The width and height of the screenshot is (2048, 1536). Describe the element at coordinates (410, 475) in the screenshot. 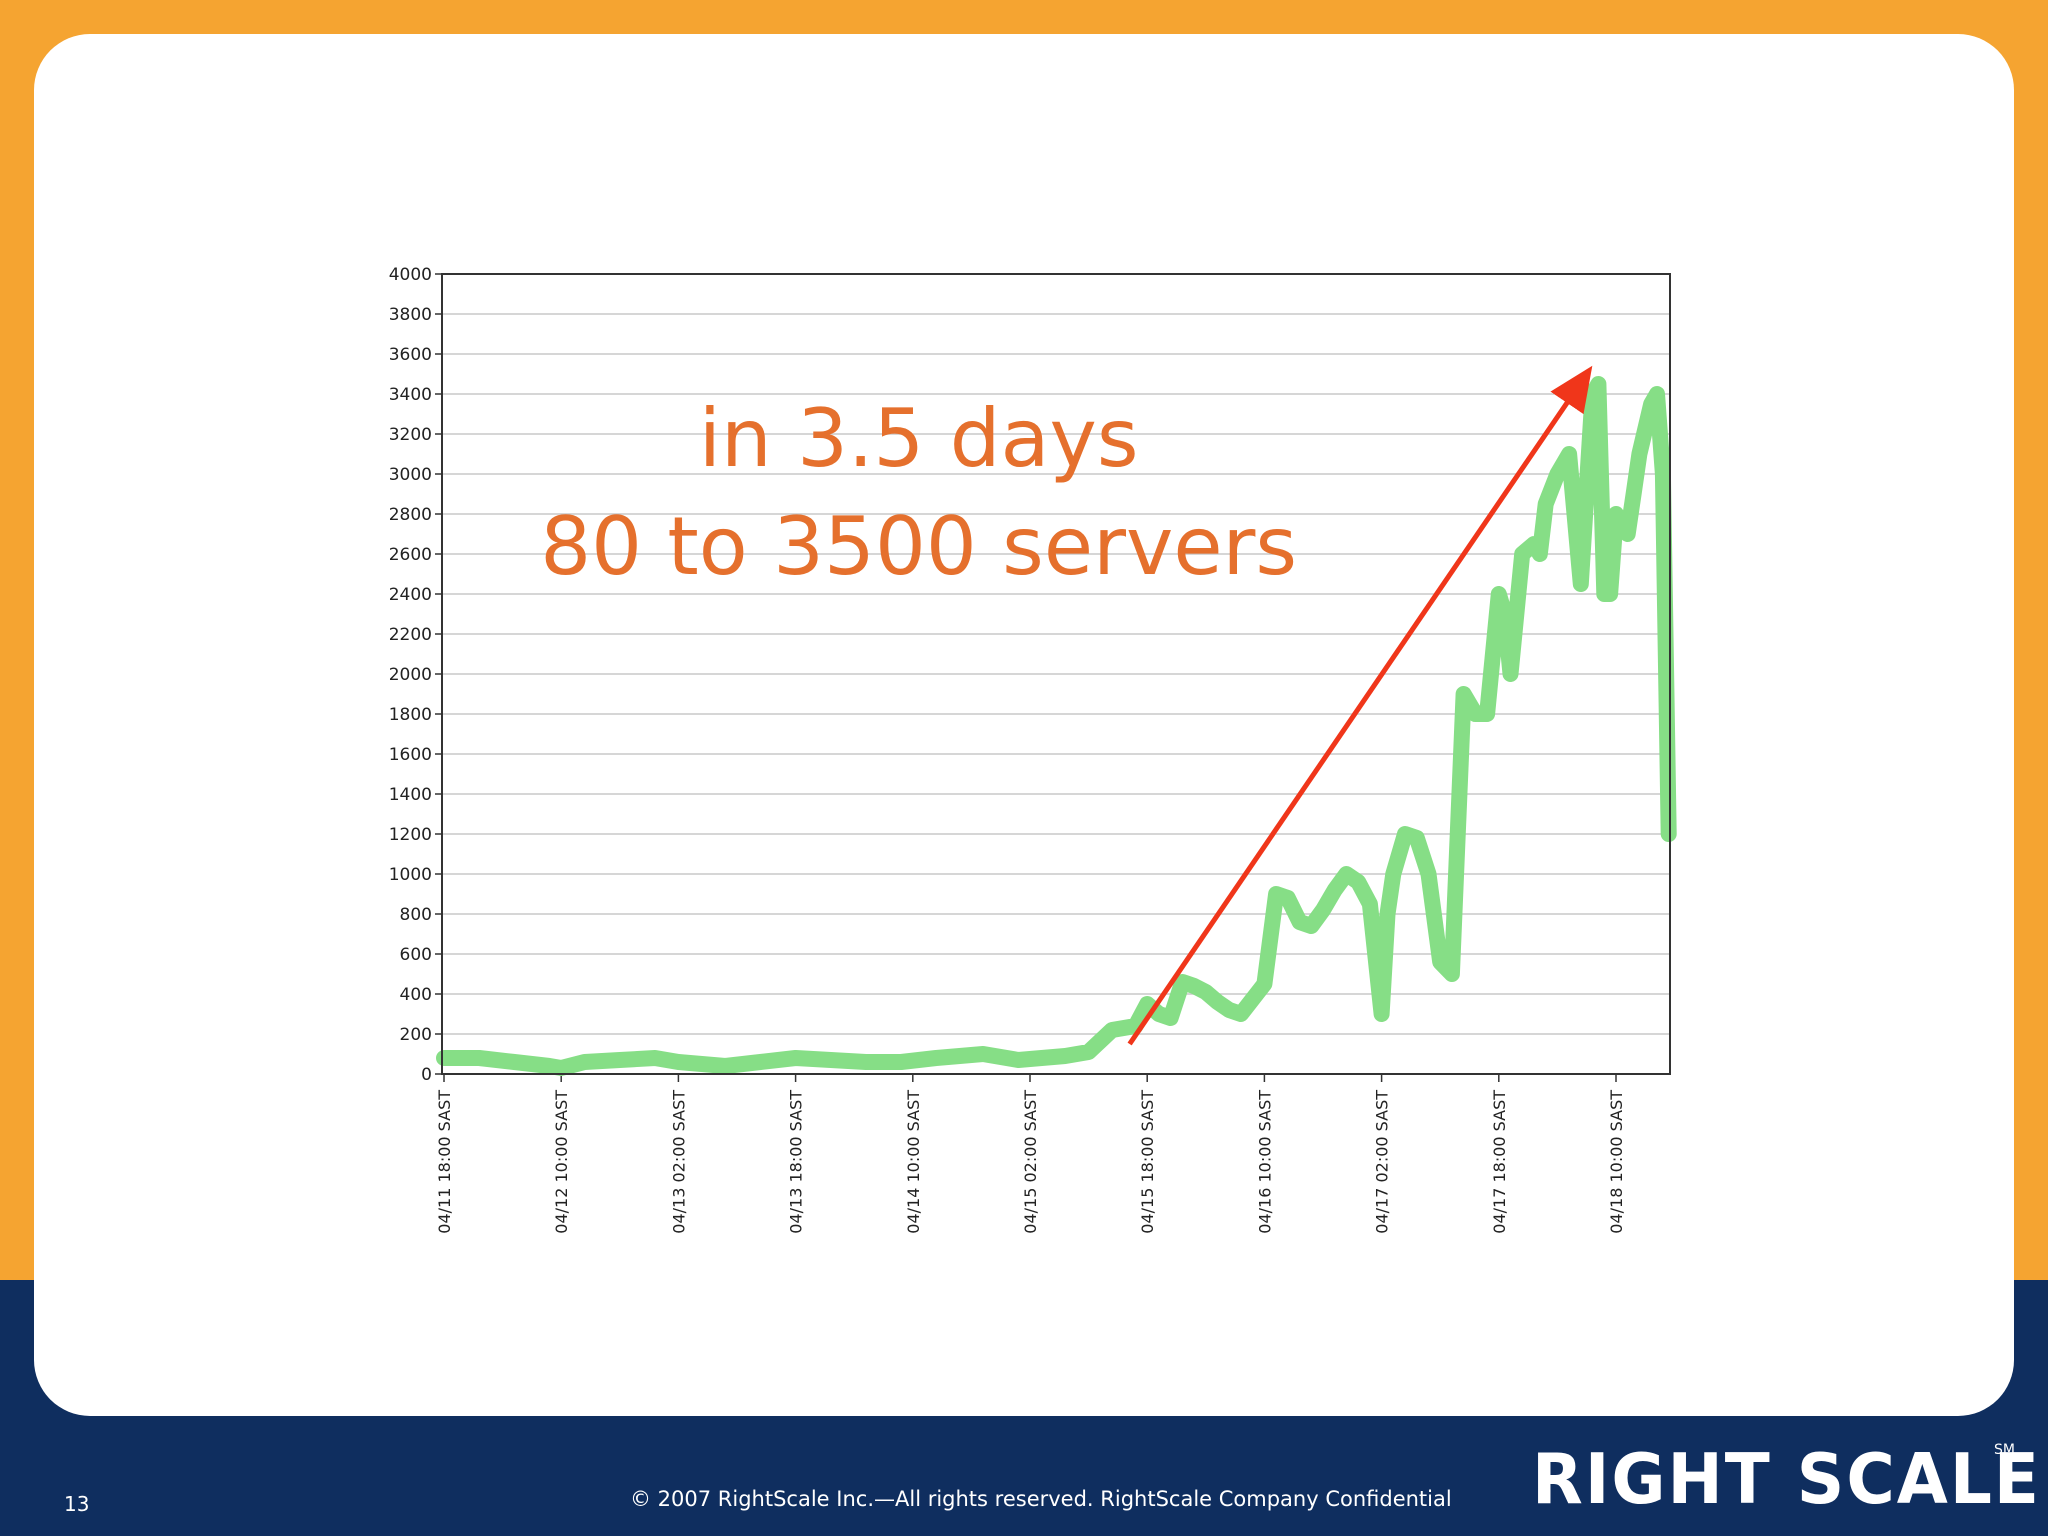

I see `y-tick-label: 3000` at that location.